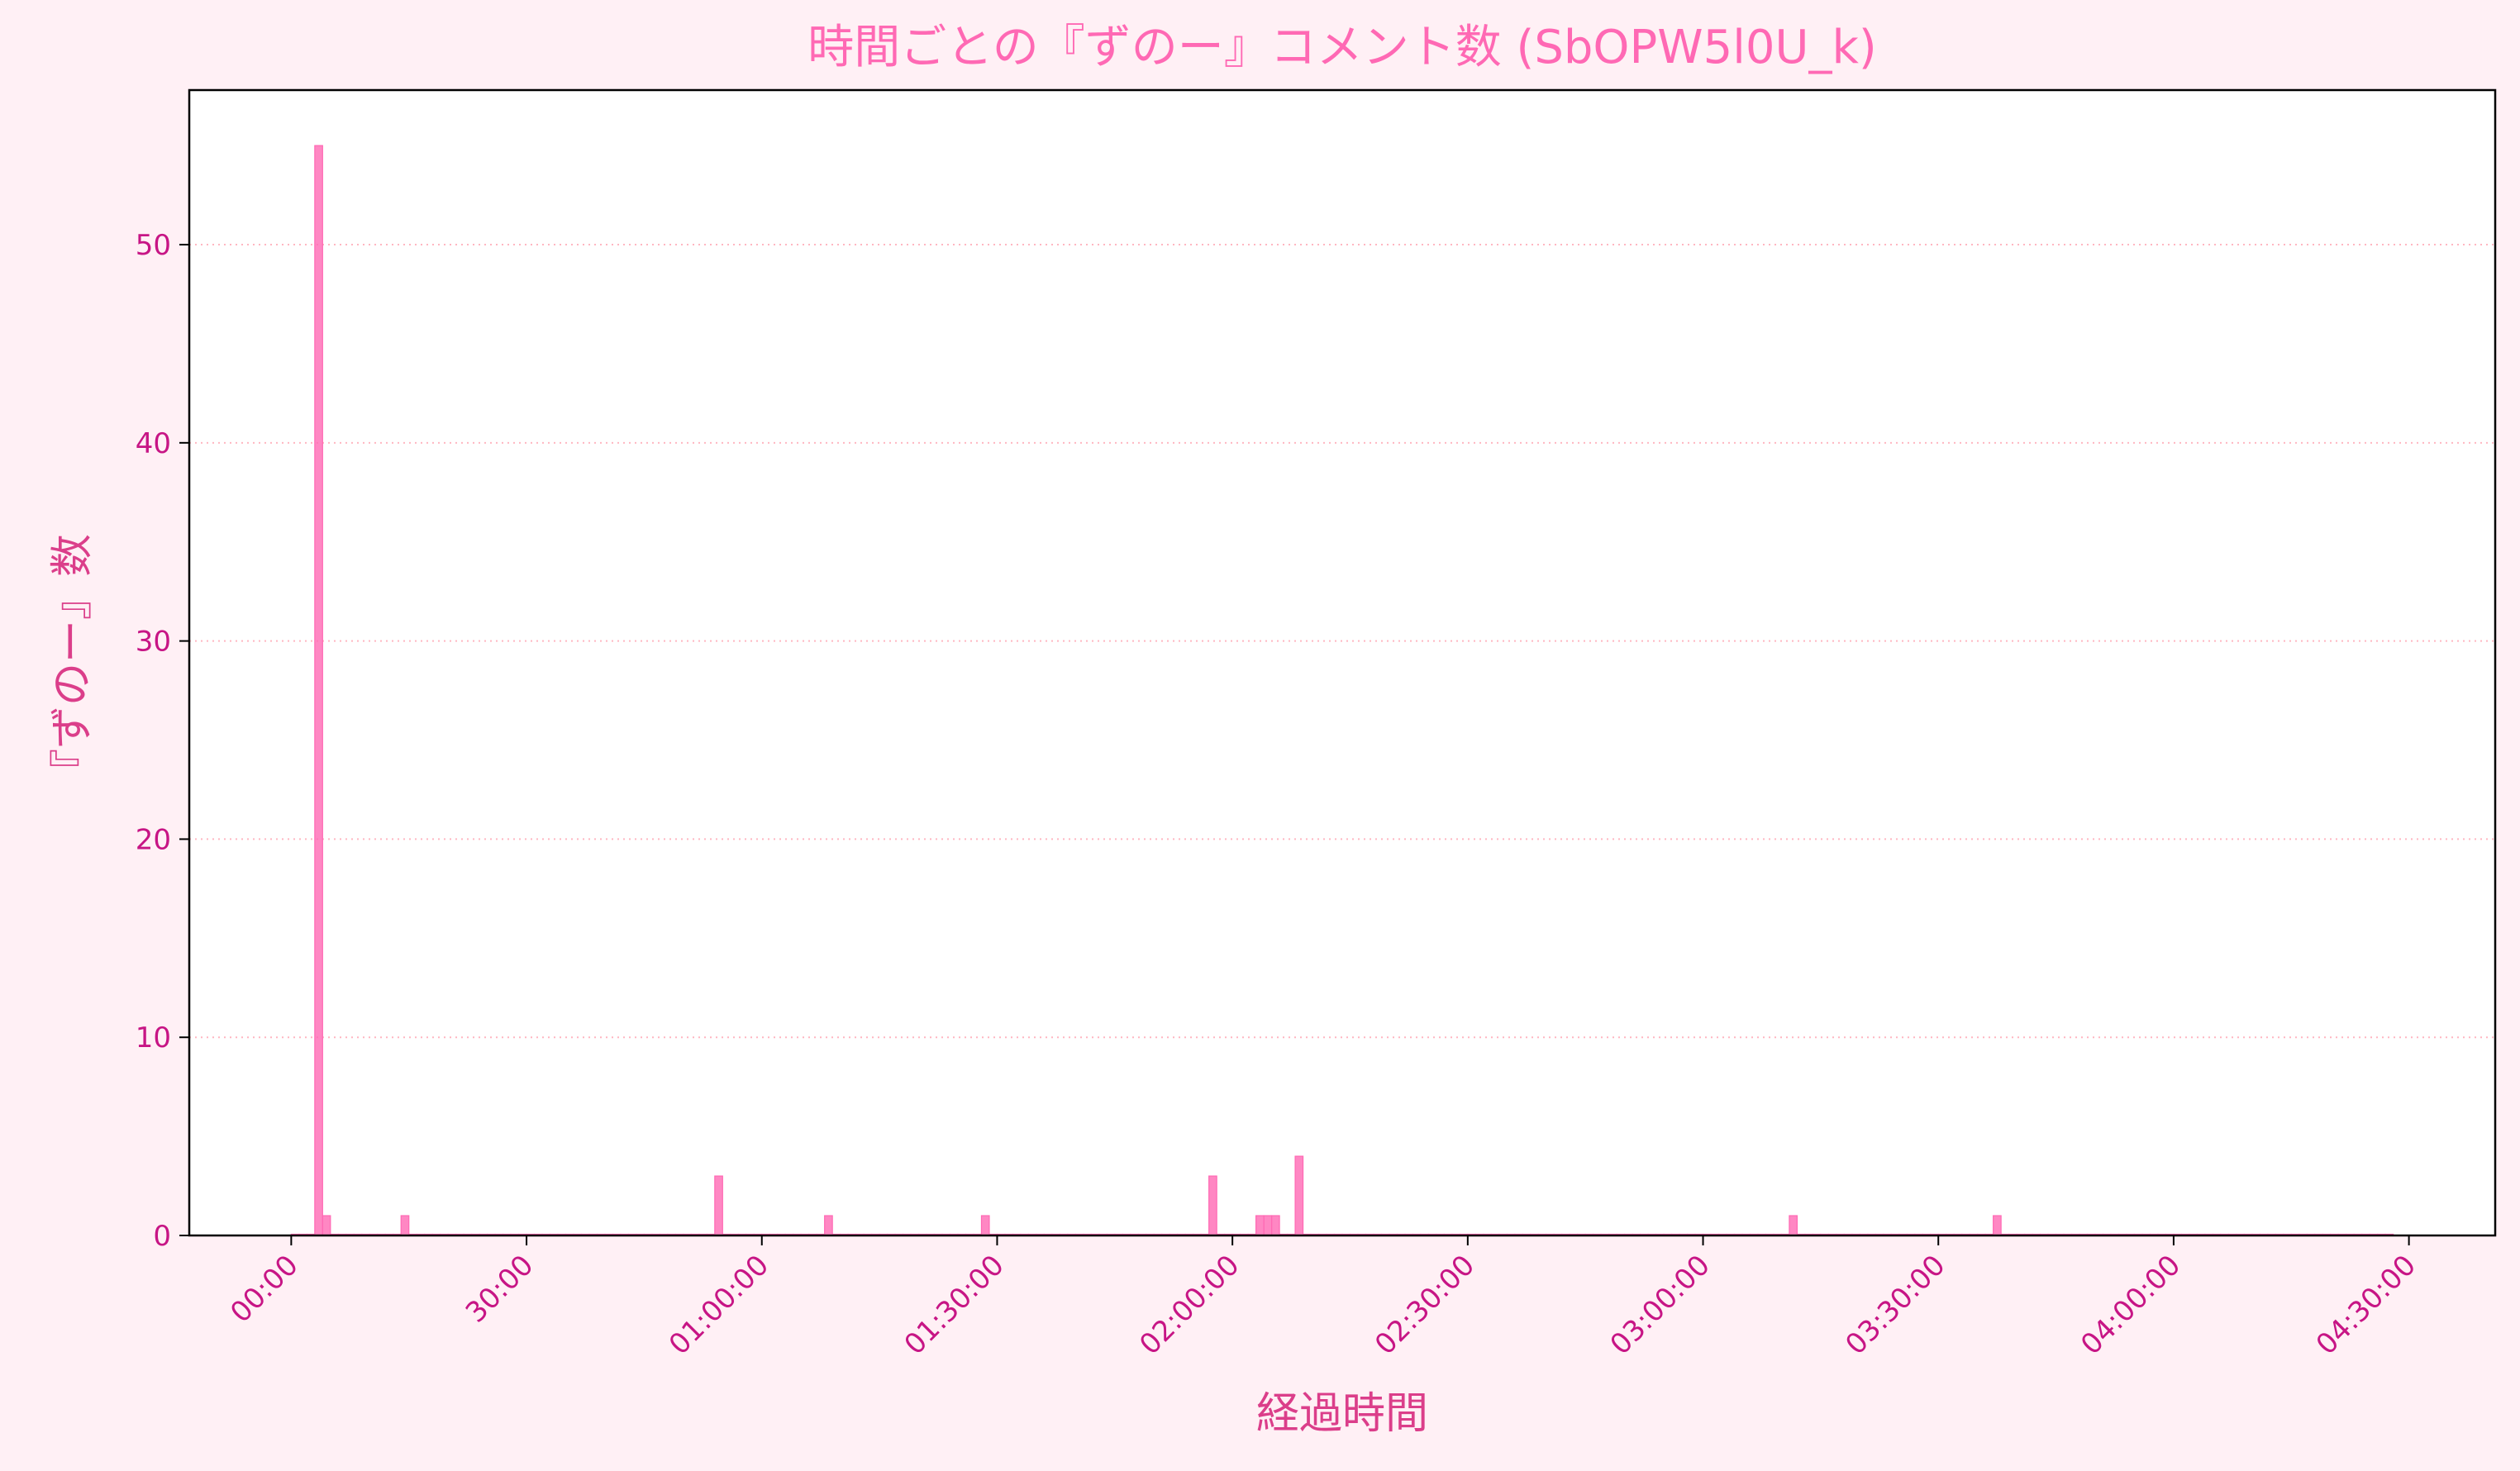 The width and height of the screenshot is (2520, 1471). I want to click on chart-title: 時間ごとの『ずのー』コメント数 (SbOPW5l0U_k), so click(1341, 48).